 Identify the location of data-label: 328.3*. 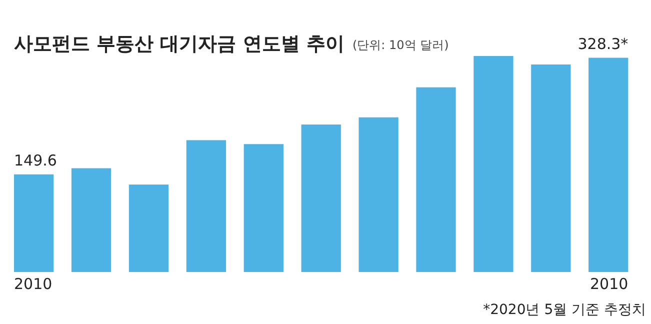
(603, 43).